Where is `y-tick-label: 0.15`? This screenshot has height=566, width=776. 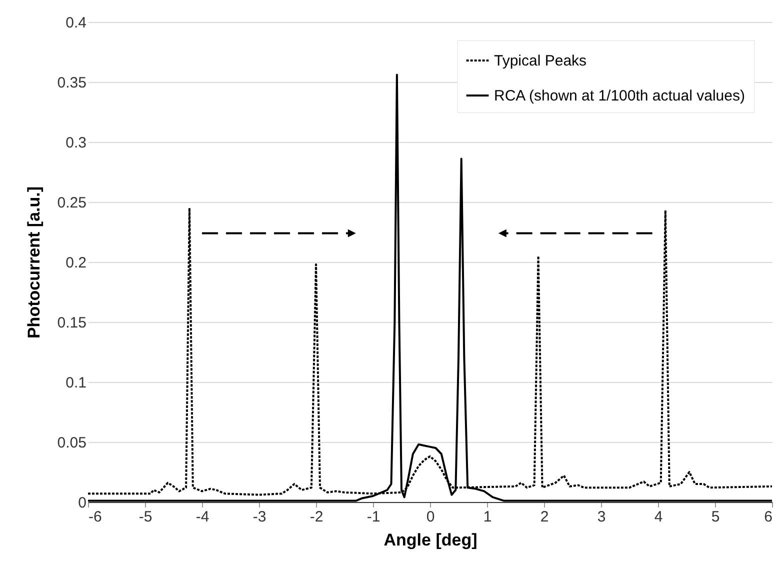 y-tick-label: 0.15 is located at coordinates (71, 323).